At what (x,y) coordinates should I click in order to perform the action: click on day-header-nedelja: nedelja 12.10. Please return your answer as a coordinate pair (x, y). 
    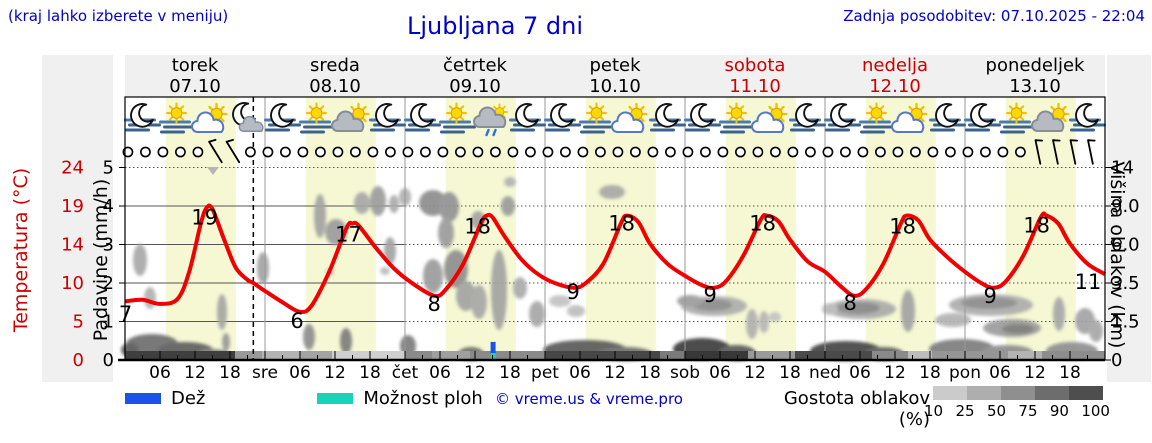
    Looking at the image, I should click on (895, 76).